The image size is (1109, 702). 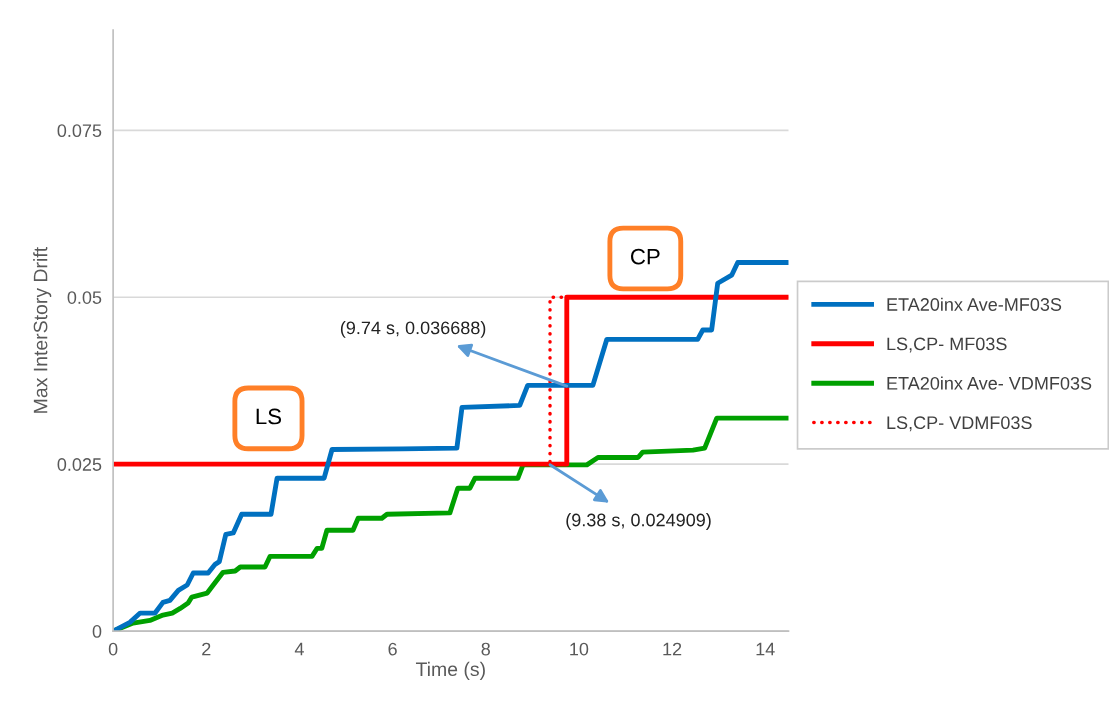 I want to click on x-tick-label: 14, so click(x=765, y=649).